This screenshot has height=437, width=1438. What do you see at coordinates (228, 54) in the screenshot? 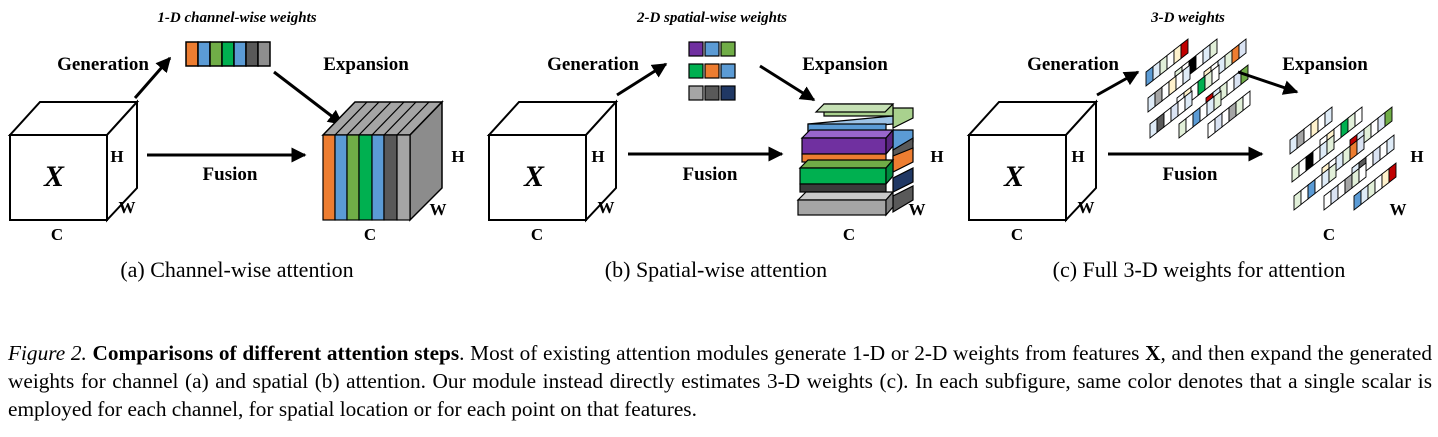
I see `channel-weight-vector` at bounding box center [228, 54].